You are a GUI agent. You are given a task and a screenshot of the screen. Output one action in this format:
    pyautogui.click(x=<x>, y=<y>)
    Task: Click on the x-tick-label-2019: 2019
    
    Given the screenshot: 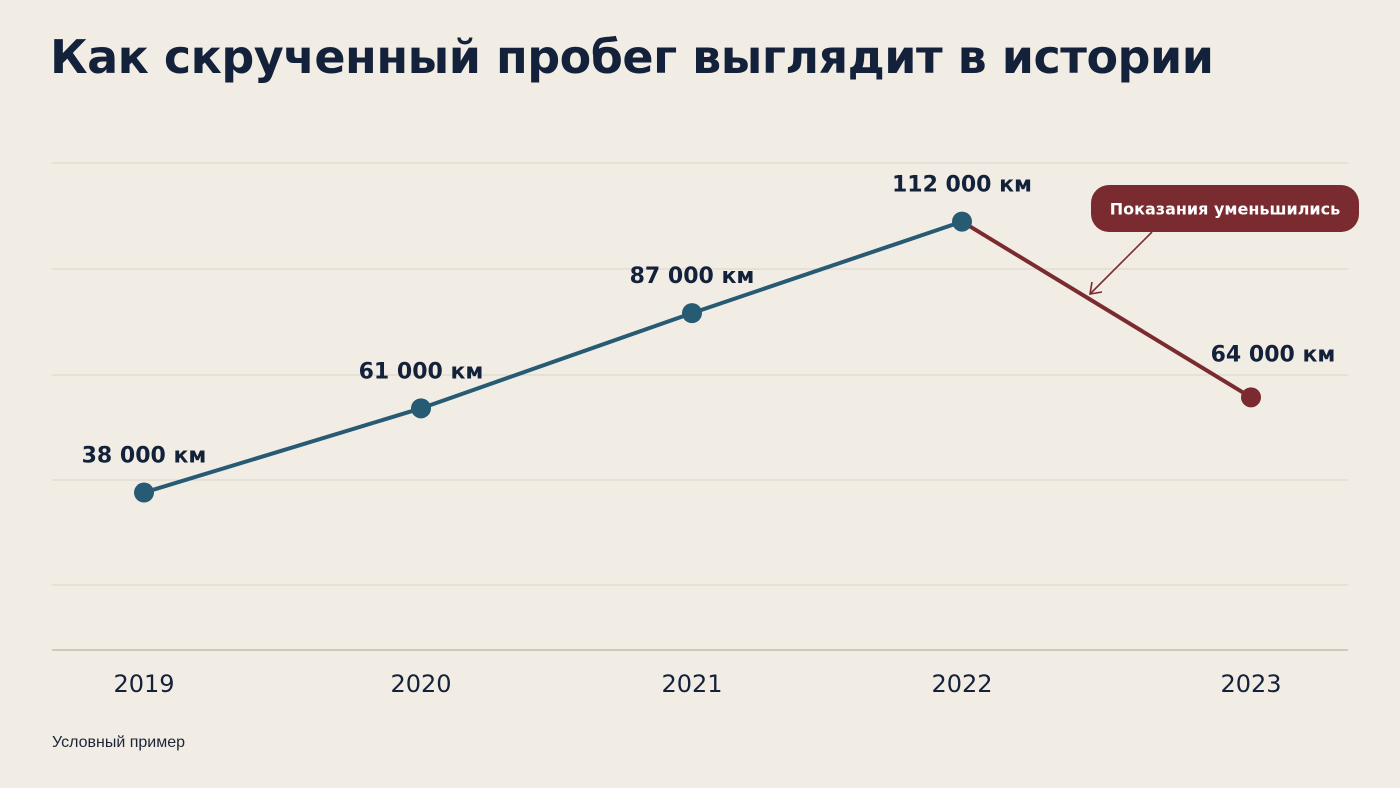 What is the action you would take?
    pyautogui.click(x=143, y=684)
    